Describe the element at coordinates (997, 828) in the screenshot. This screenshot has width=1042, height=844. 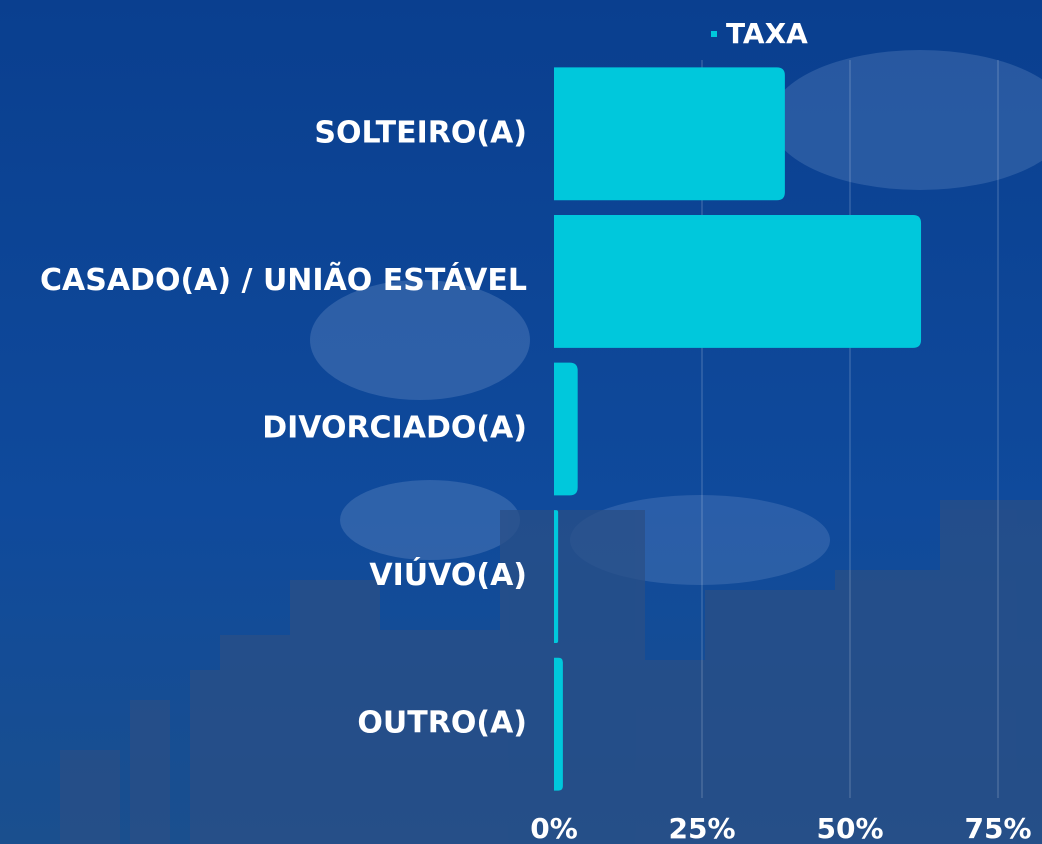
I see `x-tick-label: 75%` at that location.